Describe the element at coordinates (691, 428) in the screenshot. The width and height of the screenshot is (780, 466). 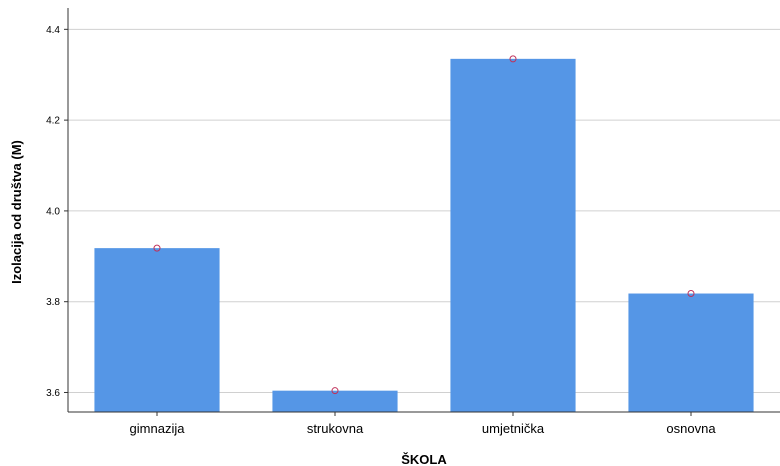
I see `x-tick-label: osnovna` at that location.